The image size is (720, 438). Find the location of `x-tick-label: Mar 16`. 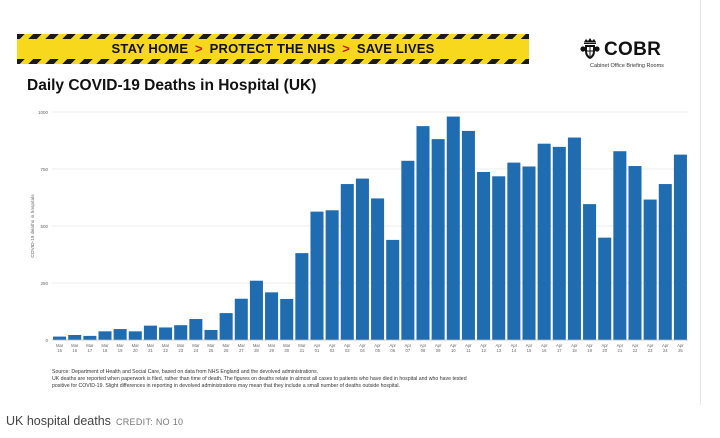

x-tick-label: Mar 16 is located at coordinates (75, 348).